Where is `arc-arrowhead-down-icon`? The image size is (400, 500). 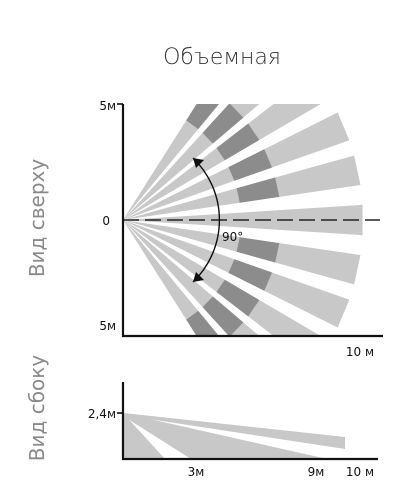
arc-arrowhead-down-icon is located at coordinates (198, 277).